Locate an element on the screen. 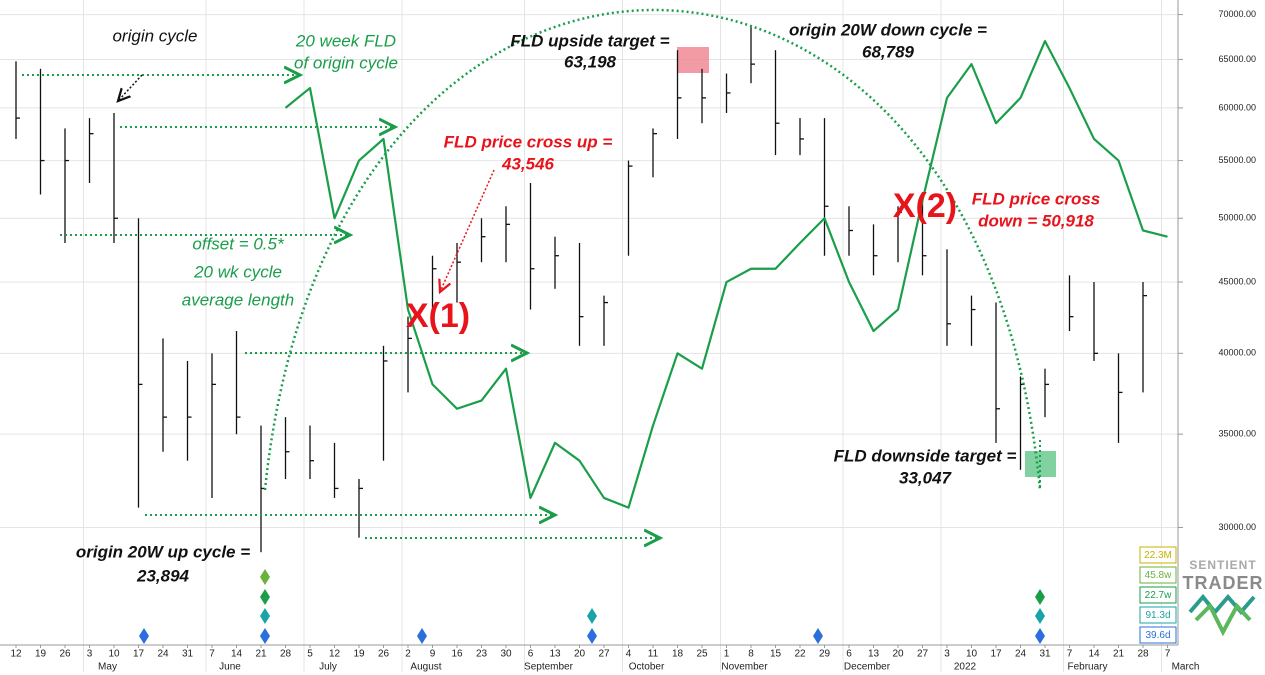 Image resolution: width=1265 pixels, height=675 pixels. annotation: FLD price cross up = is located at coordinates (528, 141).